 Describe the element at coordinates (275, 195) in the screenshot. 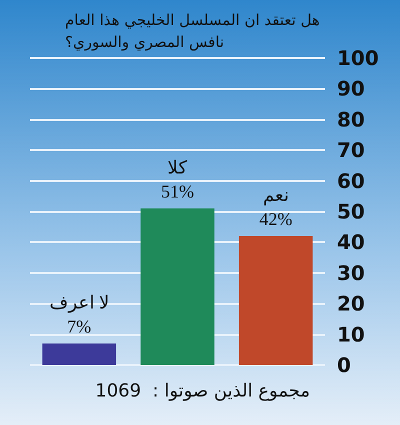

I see `x-tick-label: نعم` at that location.